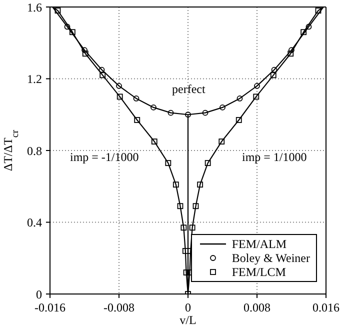 The image size is (343, 334). I want to click on legend-label: FEM/LCM, so click(259, 272).